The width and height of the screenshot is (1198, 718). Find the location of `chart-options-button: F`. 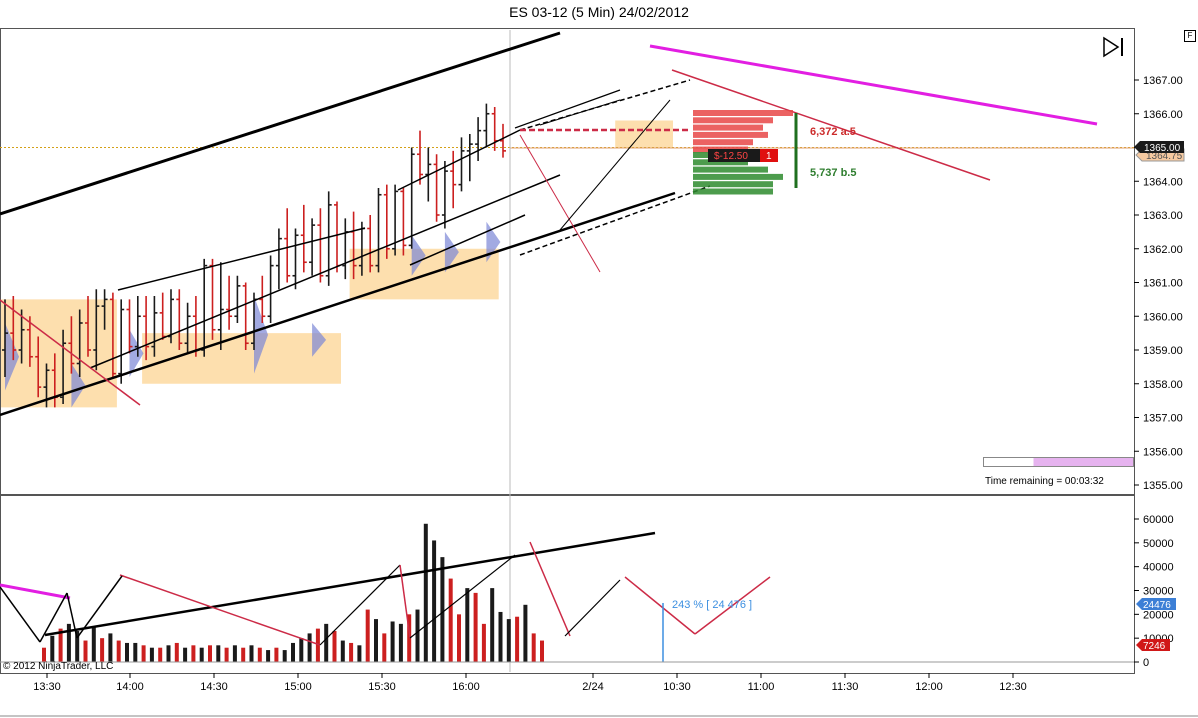

chart-options-button: F is located at coordinates (1190, 36).